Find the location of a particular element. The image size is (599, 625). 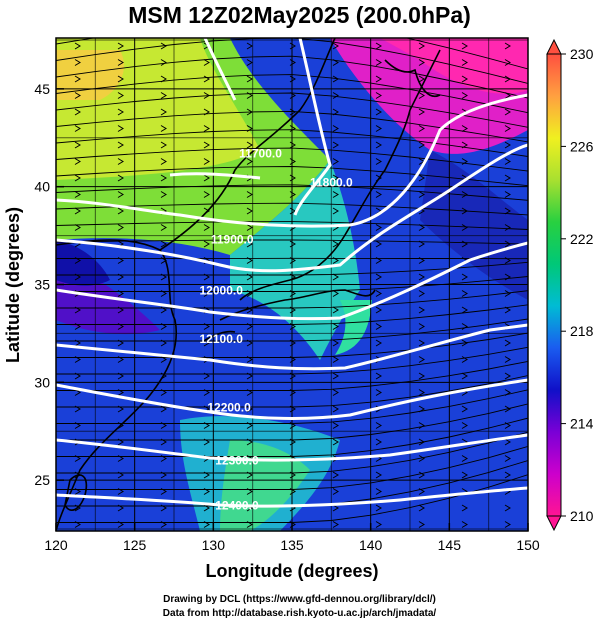

colorbar-ticks: 210 214 218 222 226 230 is located at coordinates (577, 285).